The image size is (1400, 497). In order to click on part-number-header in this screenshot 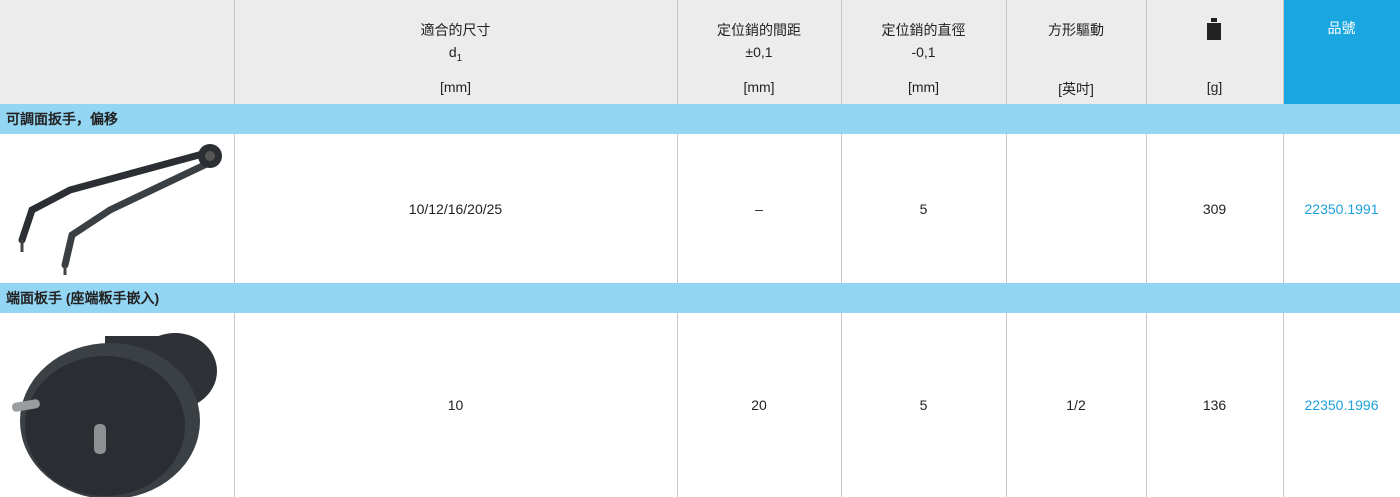, I will do `click(1341, 52)`.